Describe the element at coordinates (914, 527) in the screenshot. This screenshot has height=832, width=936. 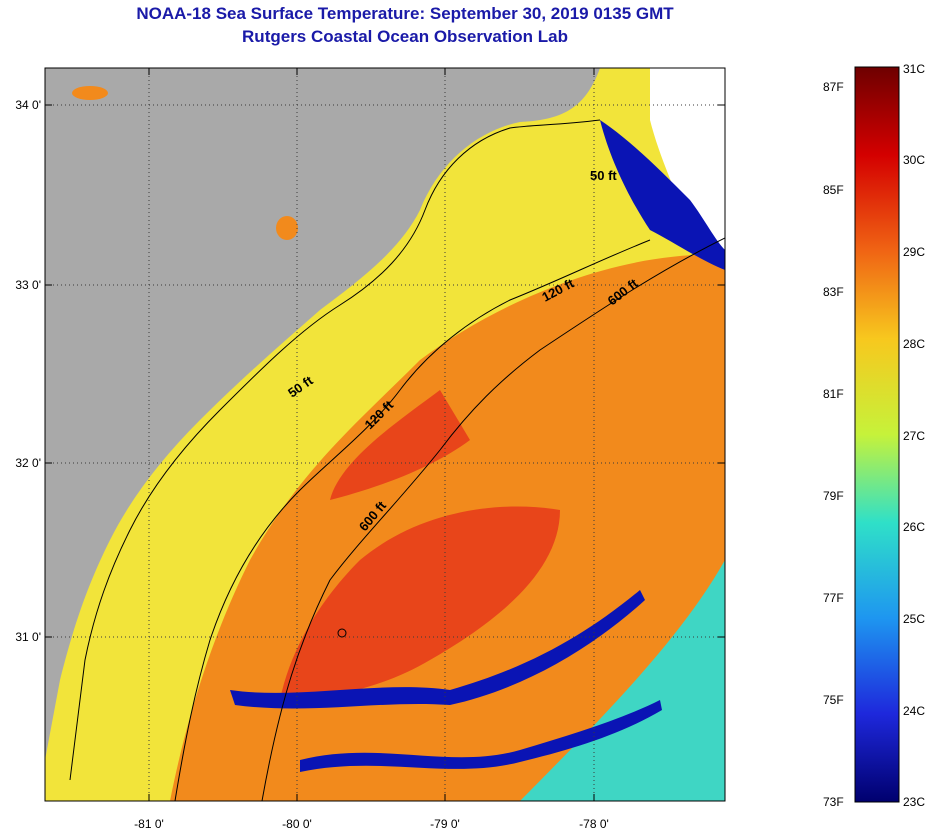
I see `celsius-label: 26C` at that location.